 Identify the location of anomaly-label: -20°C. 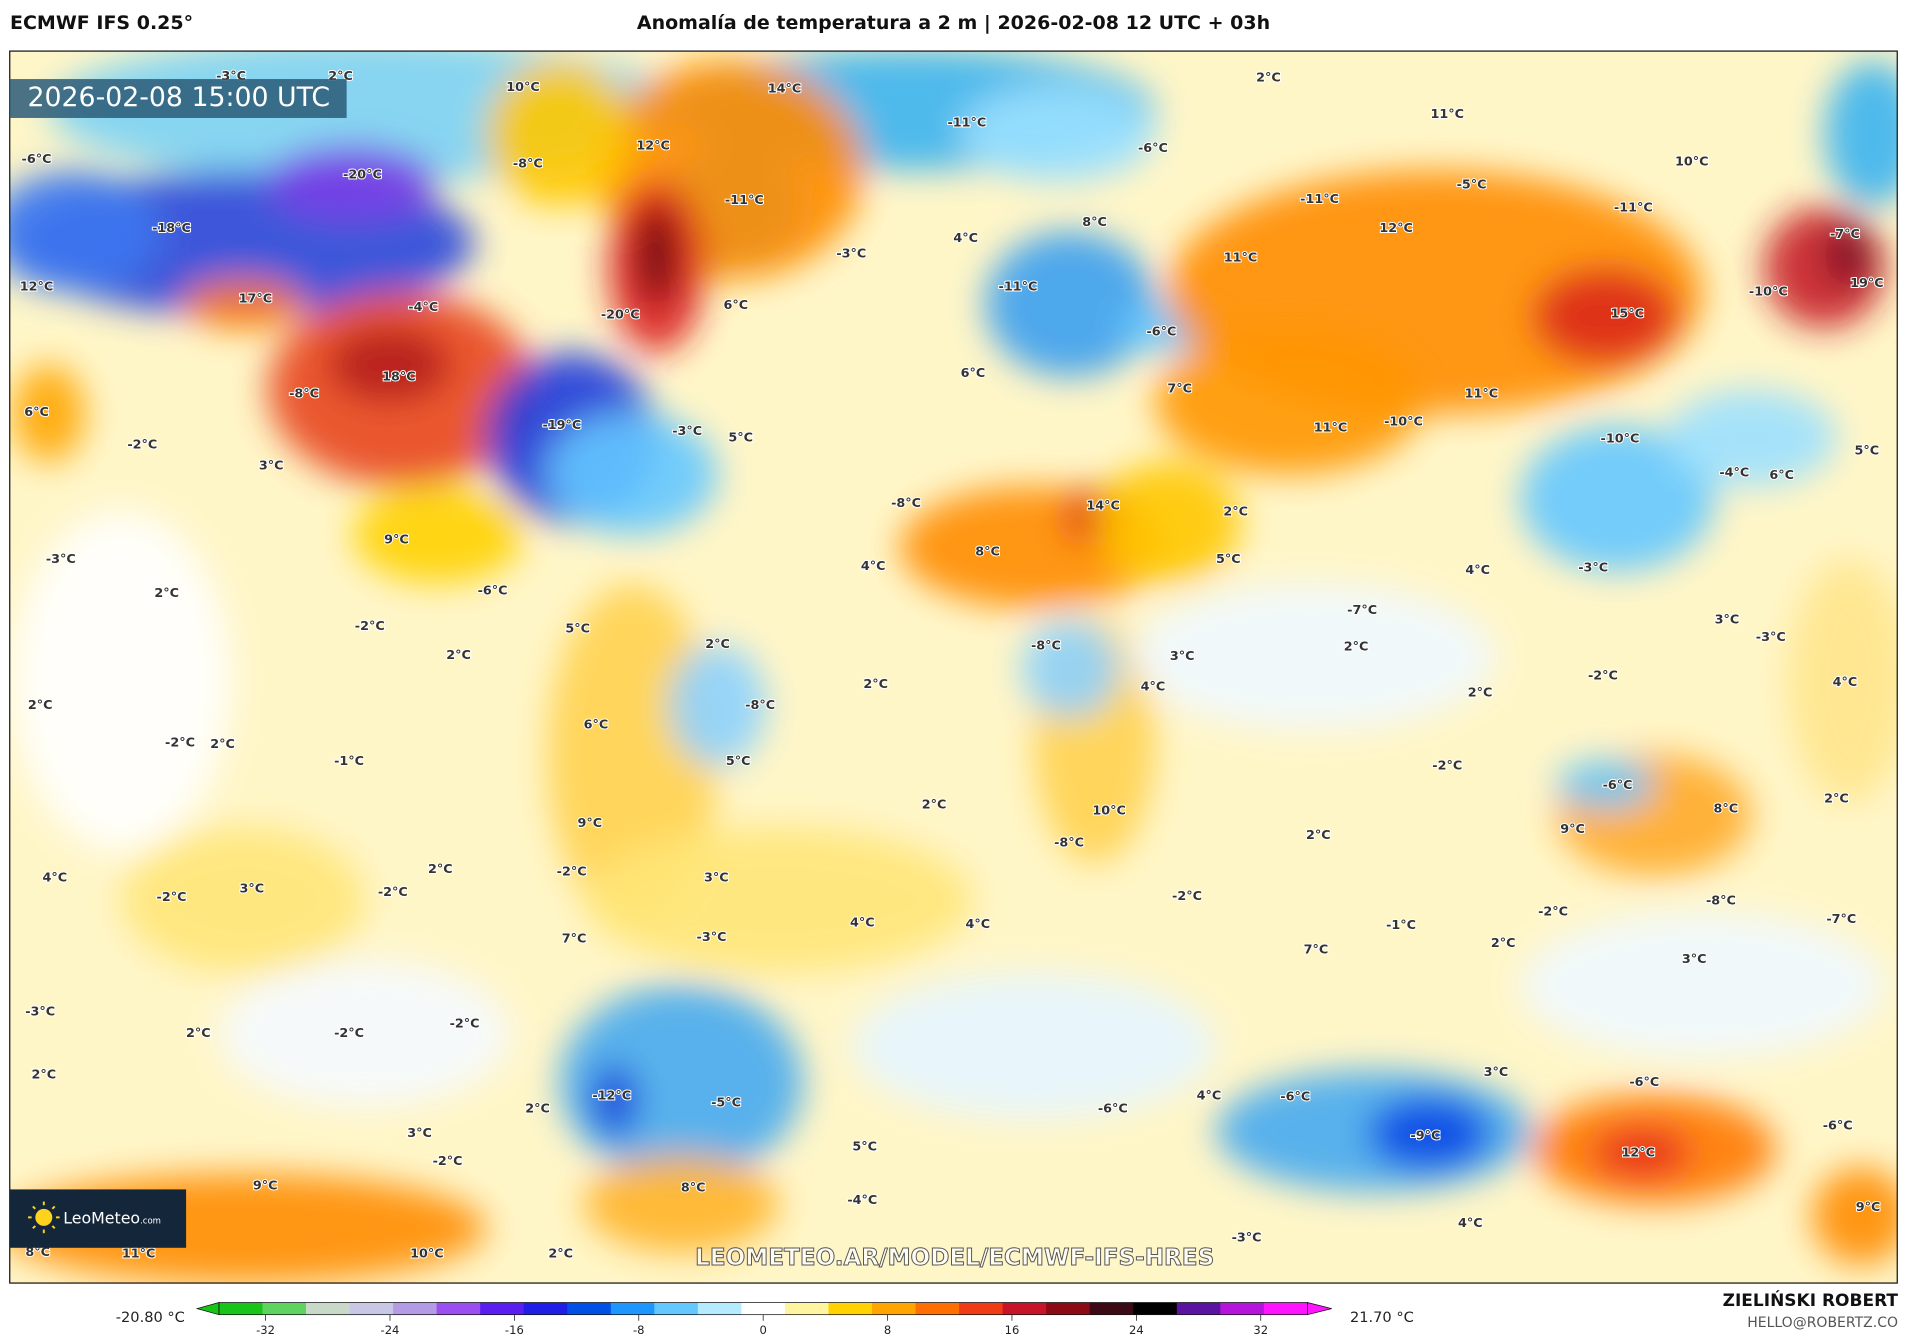
(620, 314).